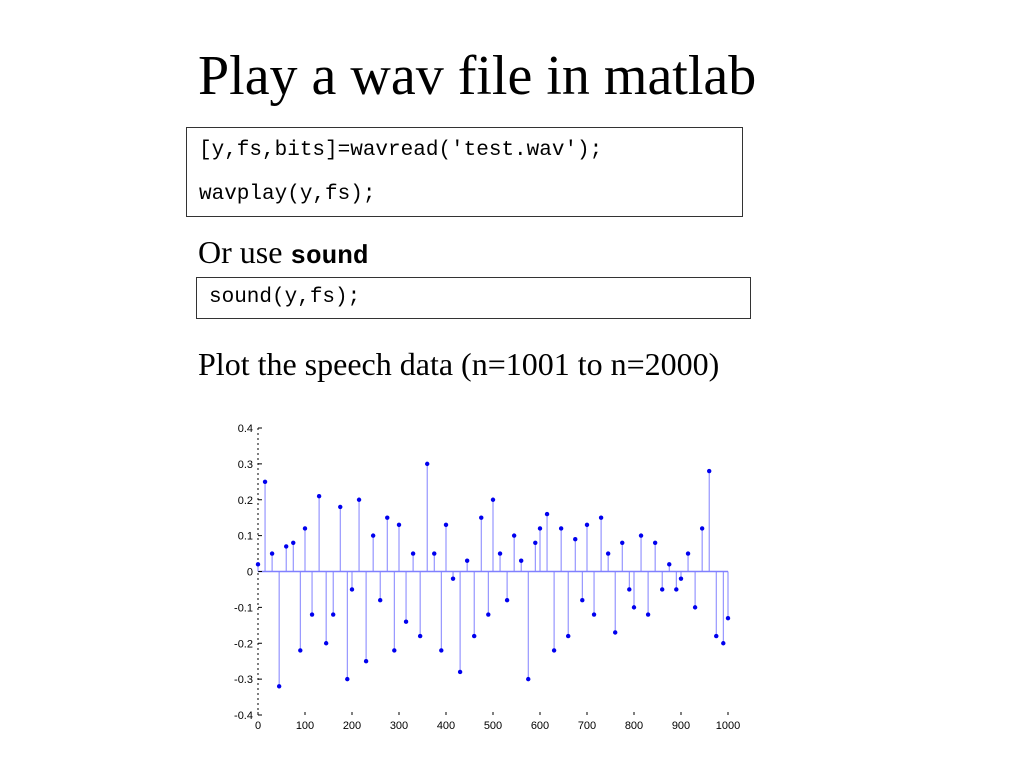 Image resolution: width=1024 pixels, height=768 pixels. What do you see at coordinates (243, 608) in the screenshot?
I see `y-tick-label: -0.1` at bounding box center [243, 608].